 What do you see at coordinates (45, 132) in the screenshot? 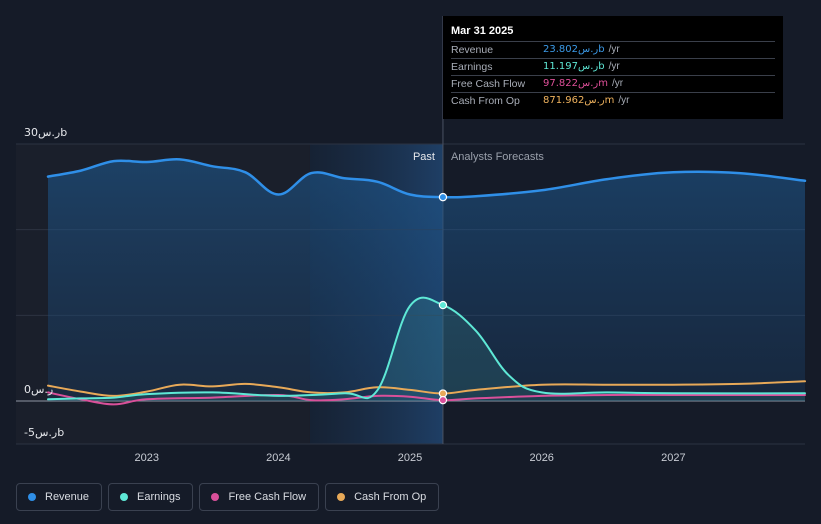
I see `y-axis-label: 30ر.سb` at bounding box center [45, 132].